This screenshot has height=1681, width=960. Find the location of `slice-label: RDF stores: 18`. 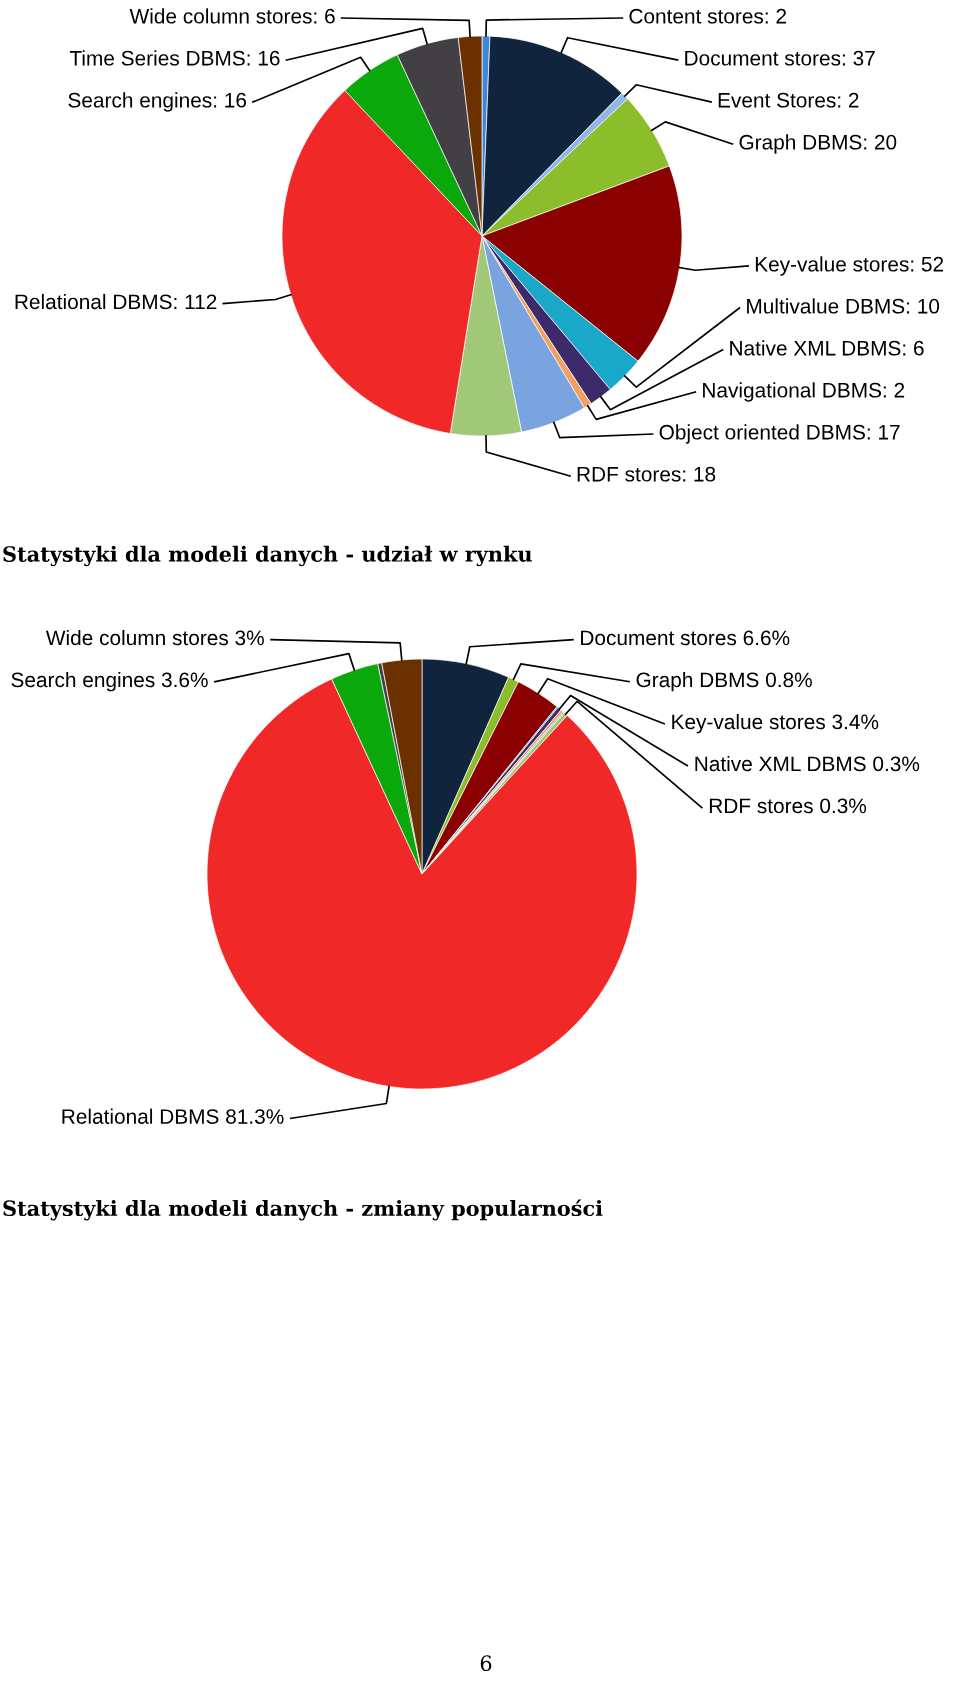

slice-label: RDF stores: 18 is located at coordinates (646, 474).